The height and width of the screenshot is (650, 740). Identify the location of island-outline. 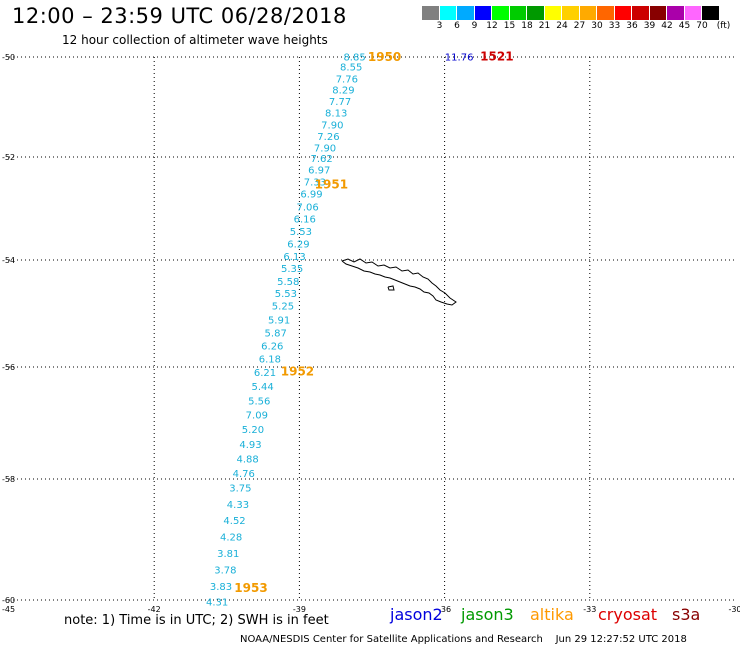
(399, 282).